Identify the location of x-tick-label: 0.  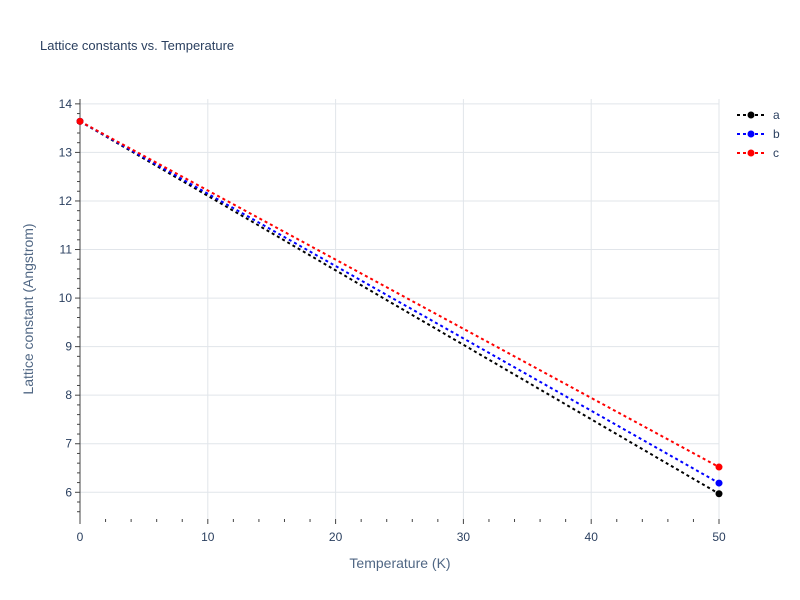
(80, 537).